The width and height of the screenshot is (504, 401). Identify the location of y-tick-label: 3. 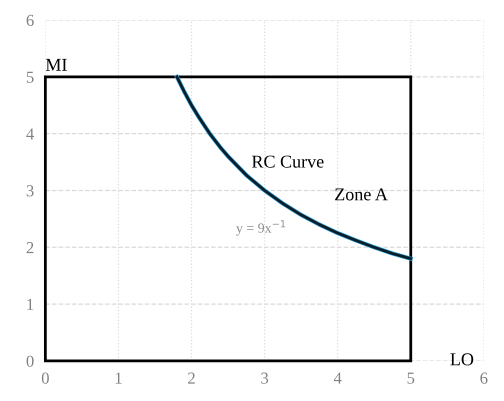
(30, 190).